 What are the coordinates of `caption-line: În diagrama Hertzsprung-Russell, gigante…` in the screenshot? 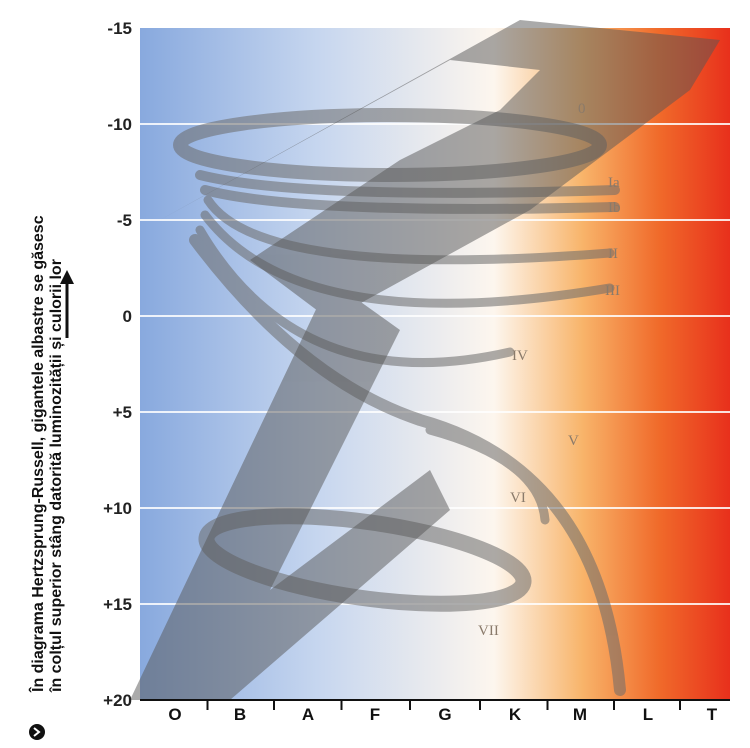 It's located at (37, 454).